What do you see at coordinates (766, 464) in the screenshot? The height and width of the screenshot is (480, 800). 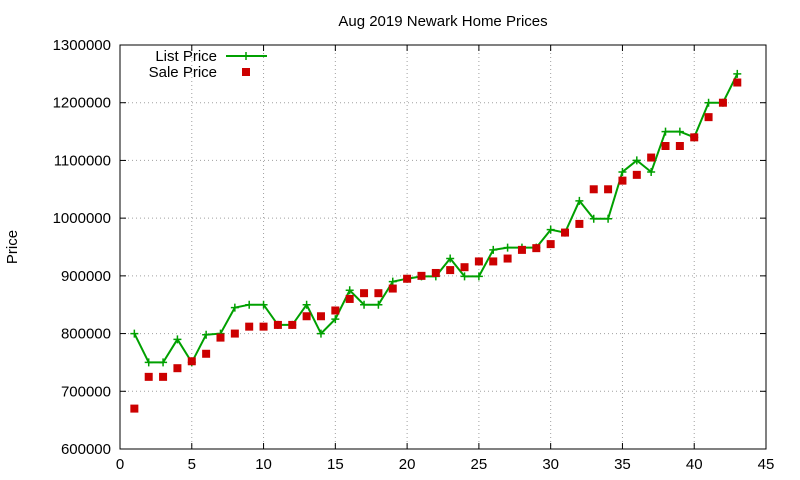 I see `x-tick-label: 45` at bounding box center [766, 464].